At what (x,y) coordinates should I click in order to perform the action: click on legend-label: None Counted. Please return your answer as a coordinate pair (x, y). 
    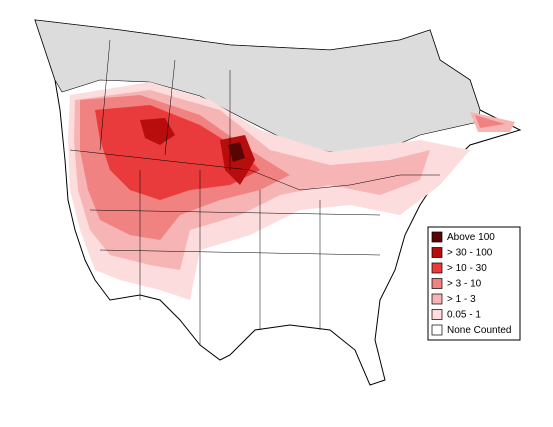
    Looking at the image, I should click on (479, 330).